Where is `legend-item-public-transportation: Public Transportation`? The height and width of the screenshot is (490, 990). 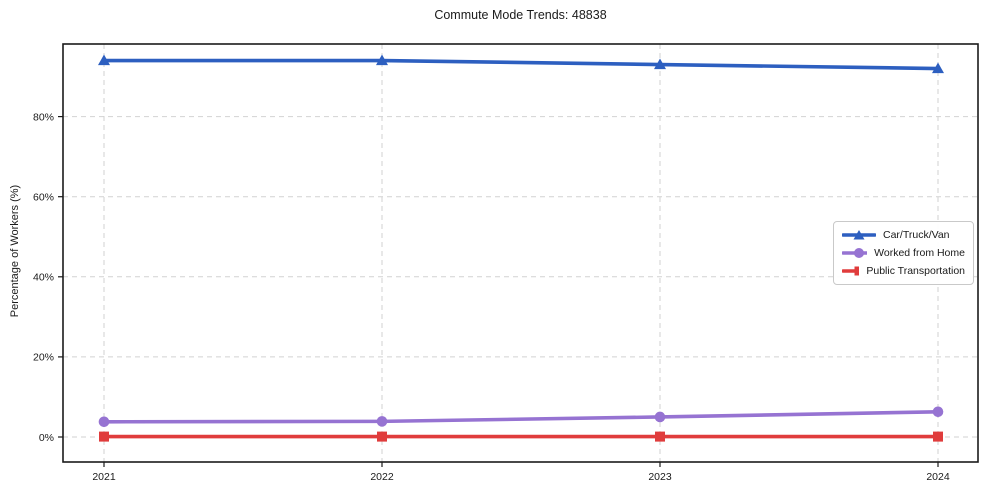
legend-item-public-transportation: Public Transportation is located at coordinates (903, 271).